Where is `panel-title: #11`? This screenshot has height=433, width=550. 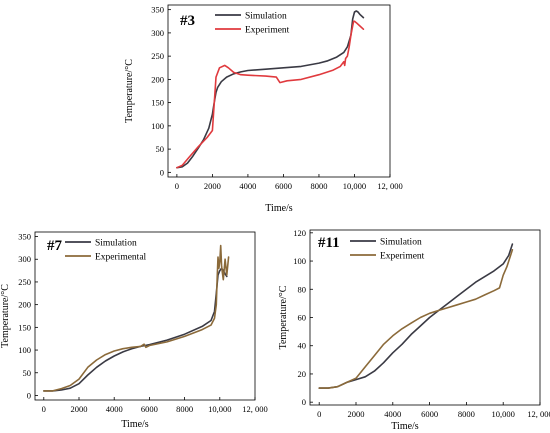
panel-title: #11 is located at coordinates (329, 243).